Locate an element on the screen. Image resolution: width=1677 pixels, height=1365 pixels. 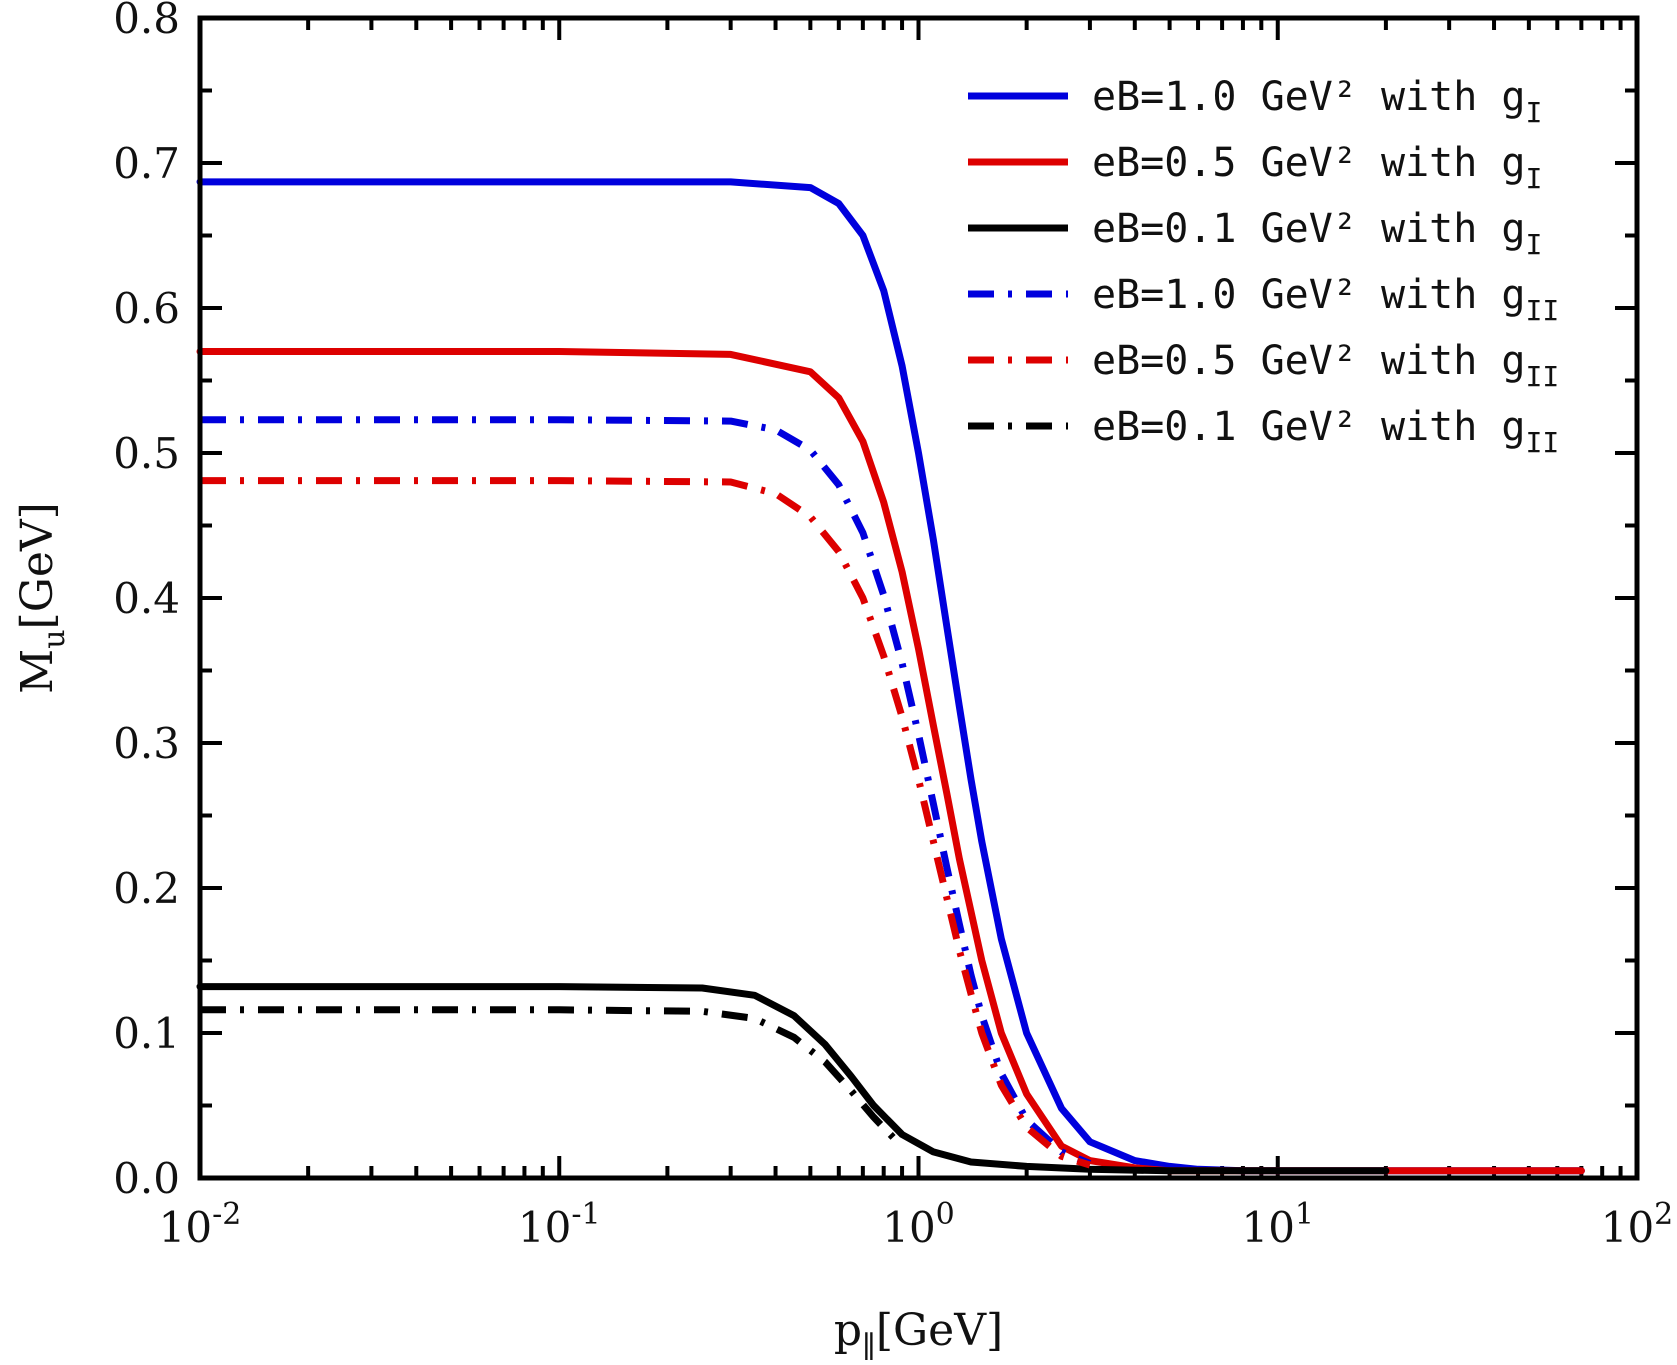
y-tick-label: 0.6 is located at coordinates (146, 308).